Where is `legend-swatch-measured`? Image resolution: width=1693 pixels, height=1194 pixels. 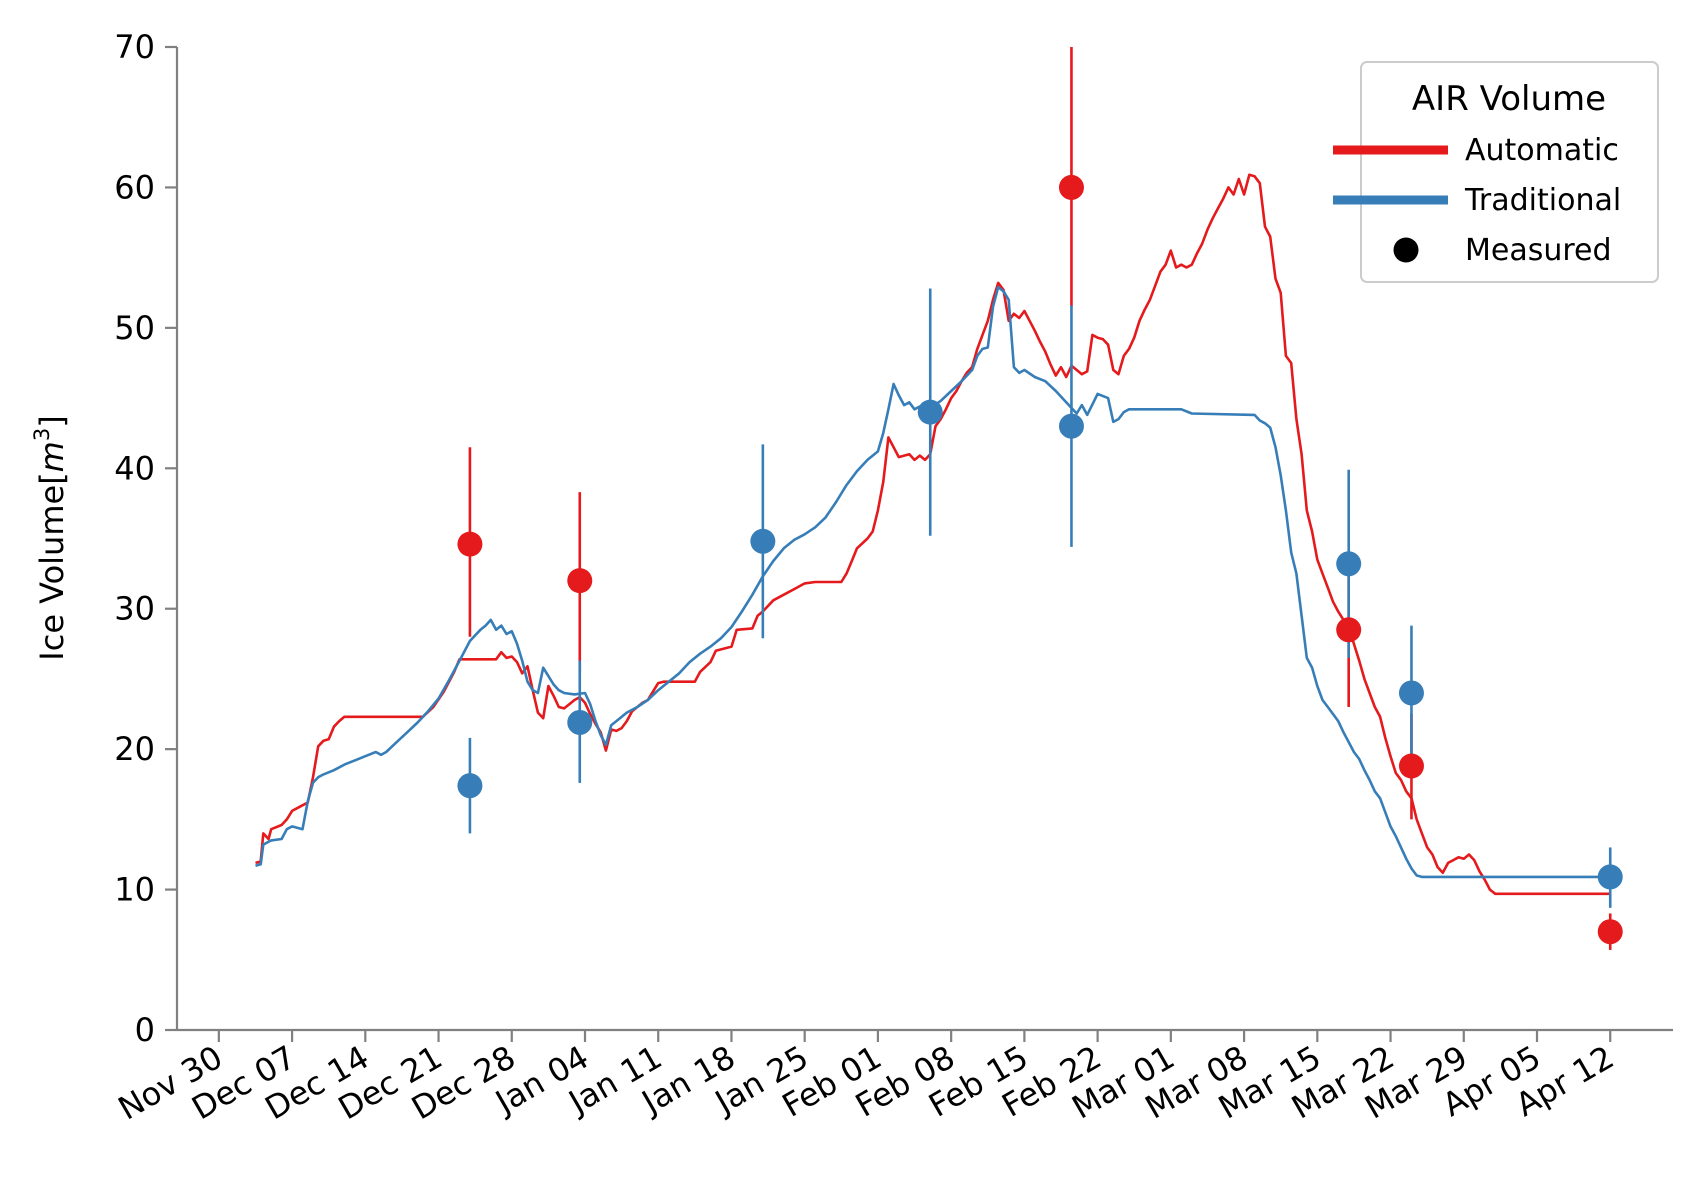
legend-swatch-measured is located at coordinates (1406, 250).